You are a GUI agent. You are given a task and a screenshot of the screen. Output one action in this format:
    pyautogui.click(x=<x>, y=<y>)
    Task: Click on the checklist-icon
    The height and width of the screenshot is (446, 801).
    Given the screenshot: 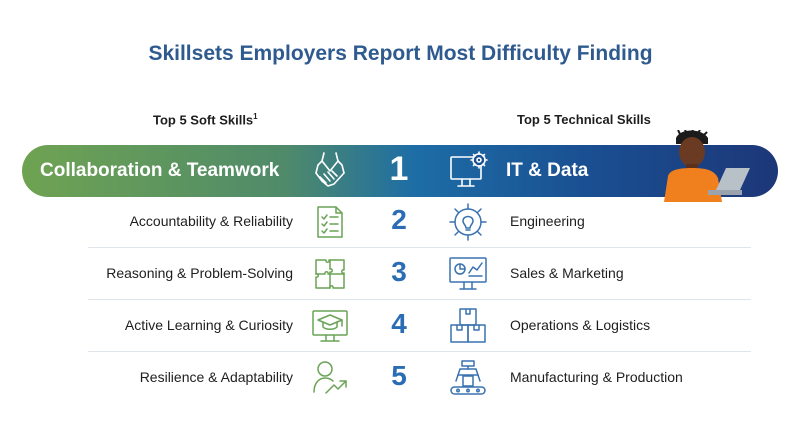 What is the action you would take?
    pyautogui.click(x=330, y=222)
    